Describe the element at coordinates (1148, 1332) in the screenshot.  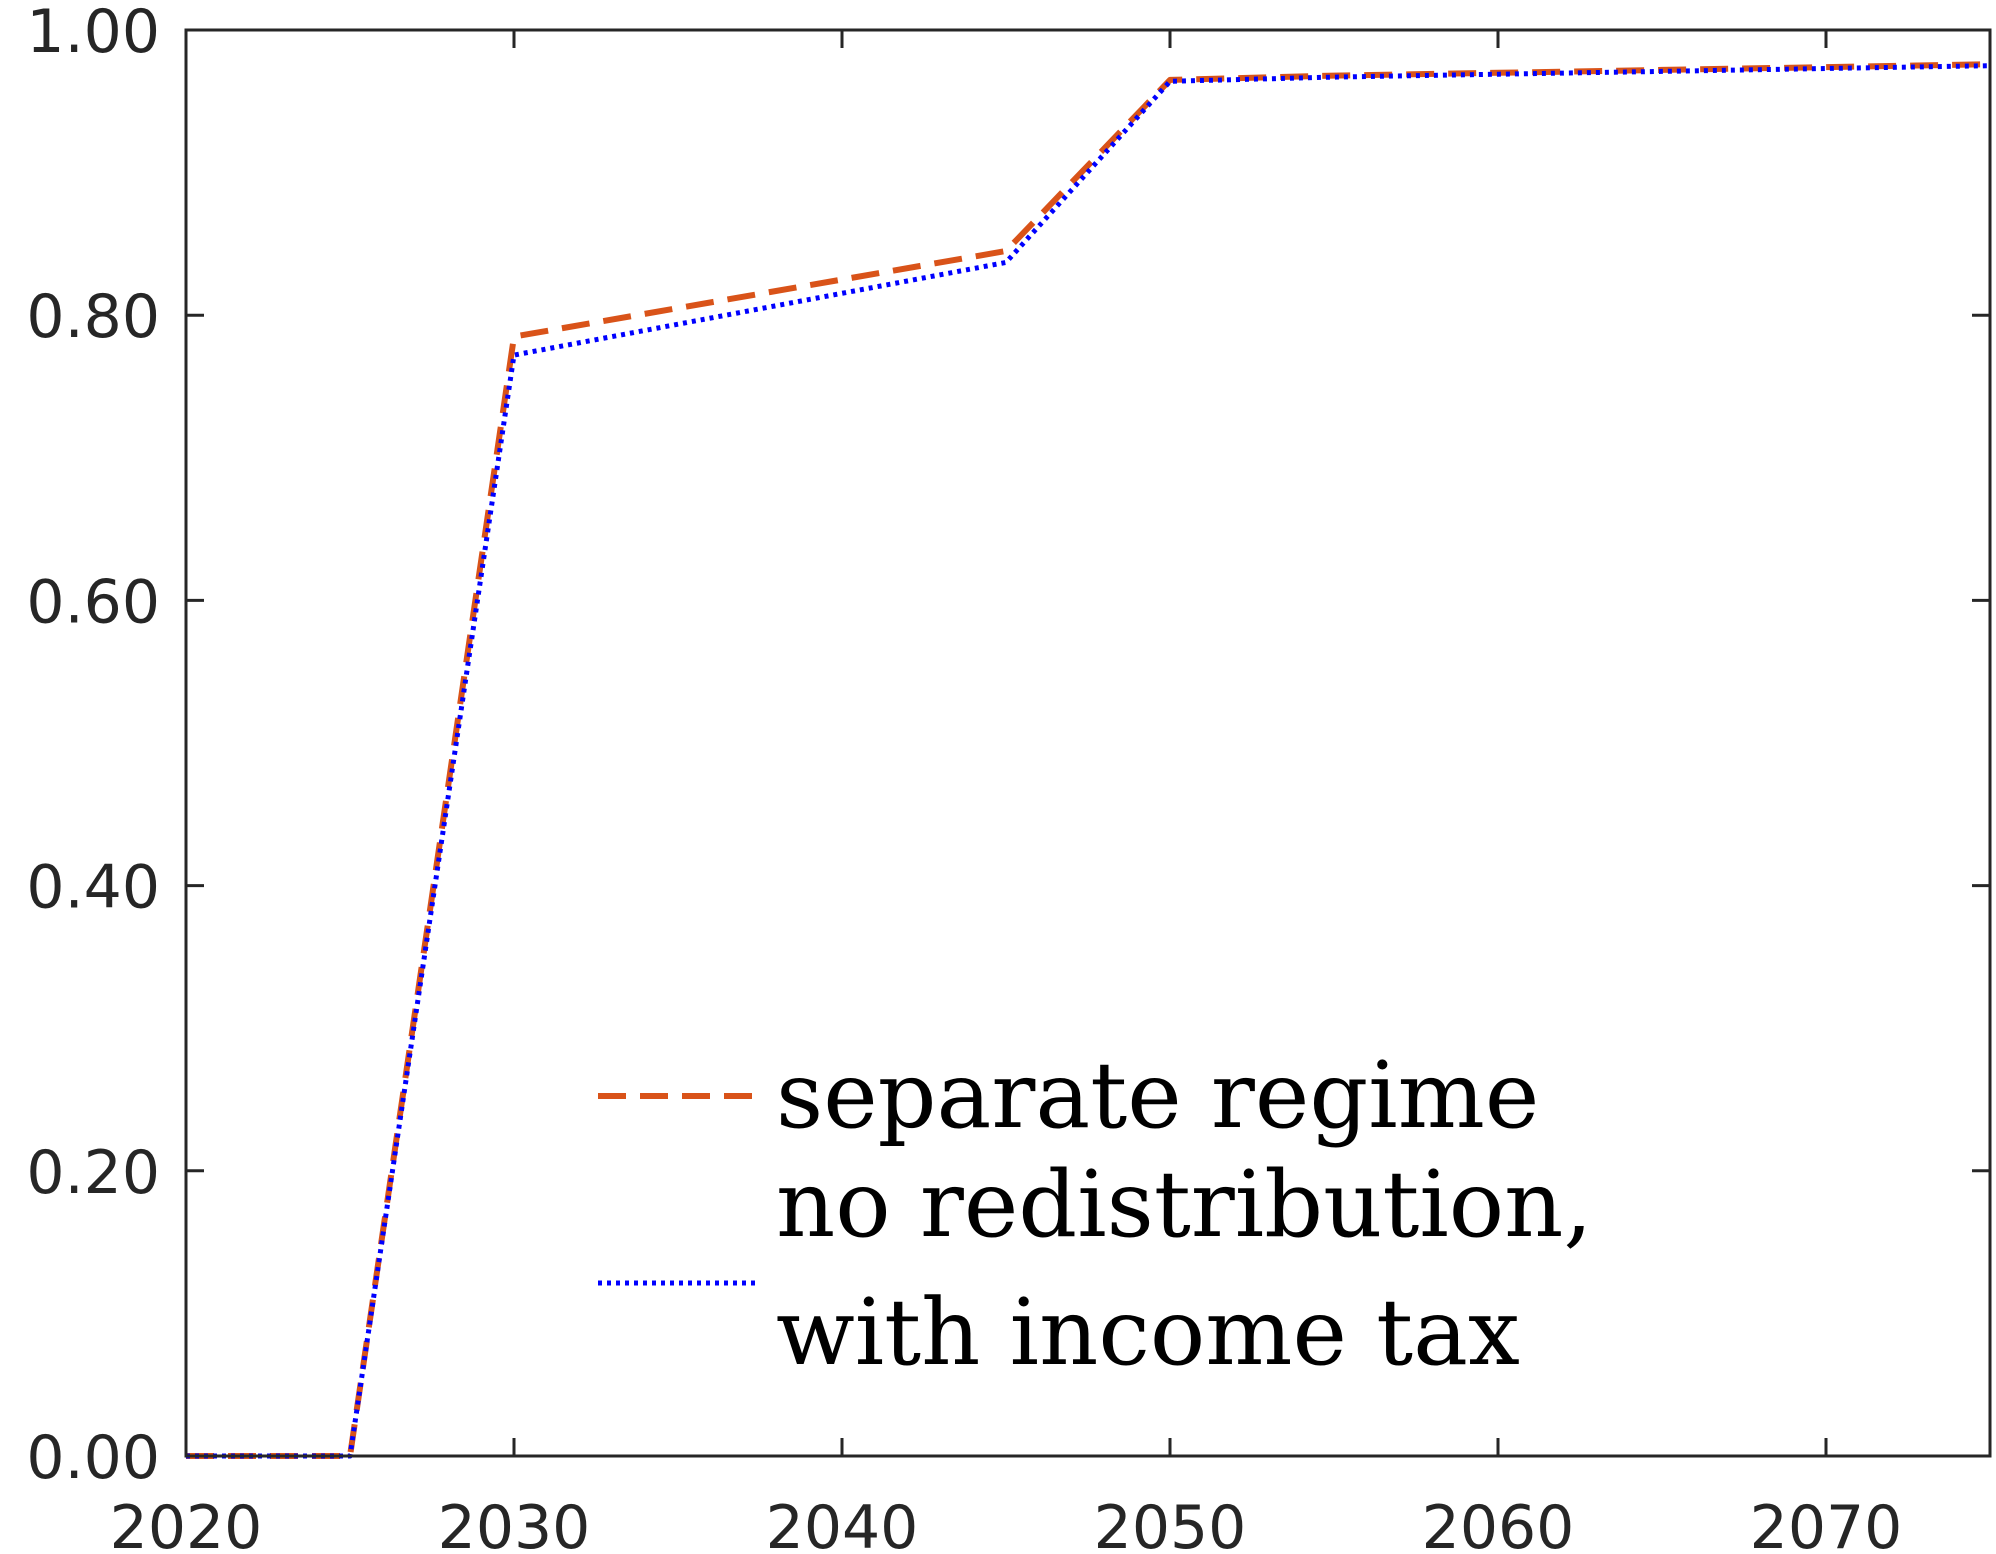
I see `legend-label-no-redistribution-line-2: with income tax` at that location.